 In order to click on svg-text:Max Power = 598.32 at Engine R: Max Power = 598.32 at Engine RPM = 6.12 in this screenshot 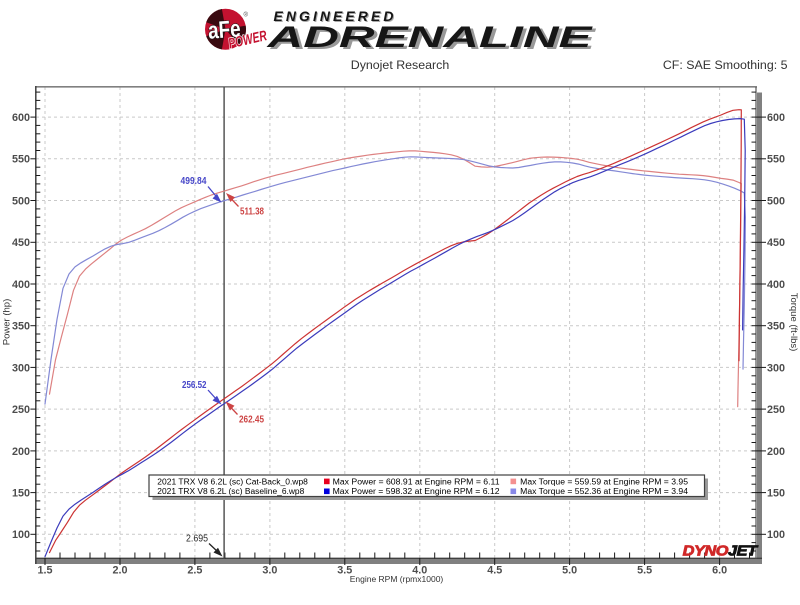, I will do `click(416, 491)`.